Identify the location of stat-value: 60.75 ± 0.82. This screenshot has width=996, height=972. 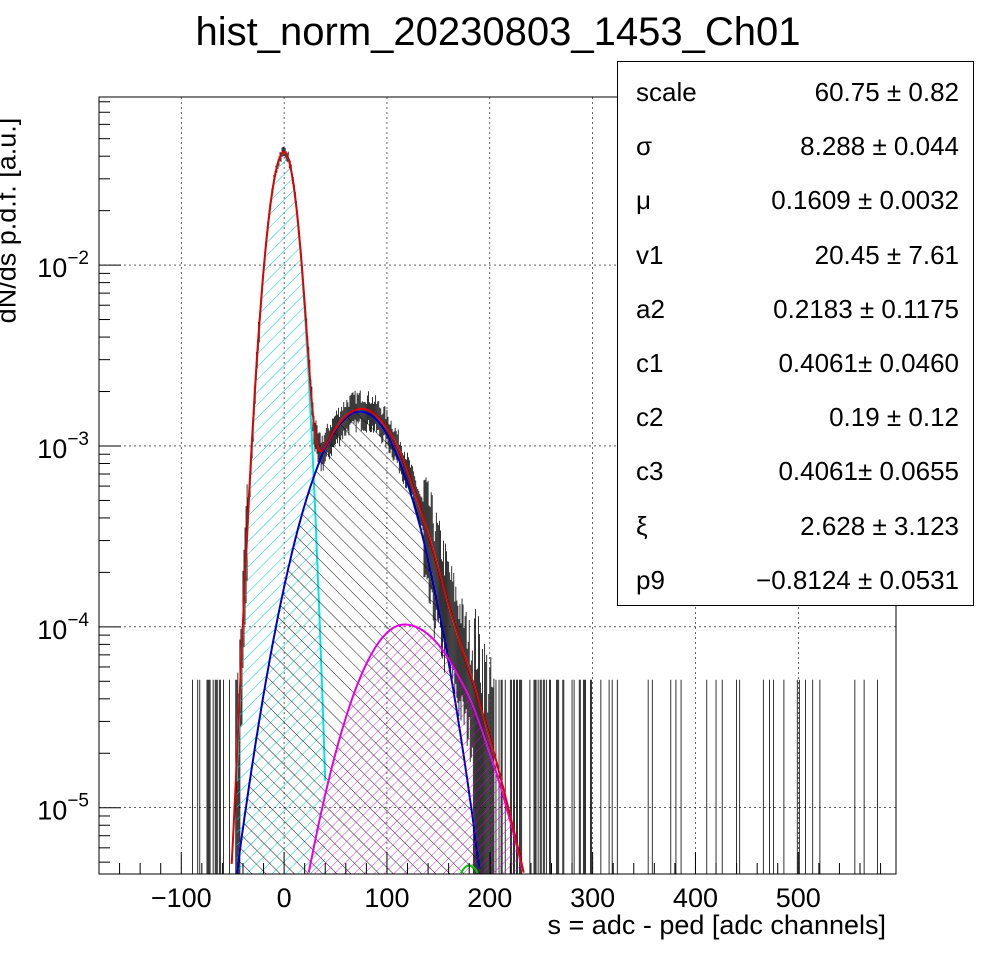
(886, 92).